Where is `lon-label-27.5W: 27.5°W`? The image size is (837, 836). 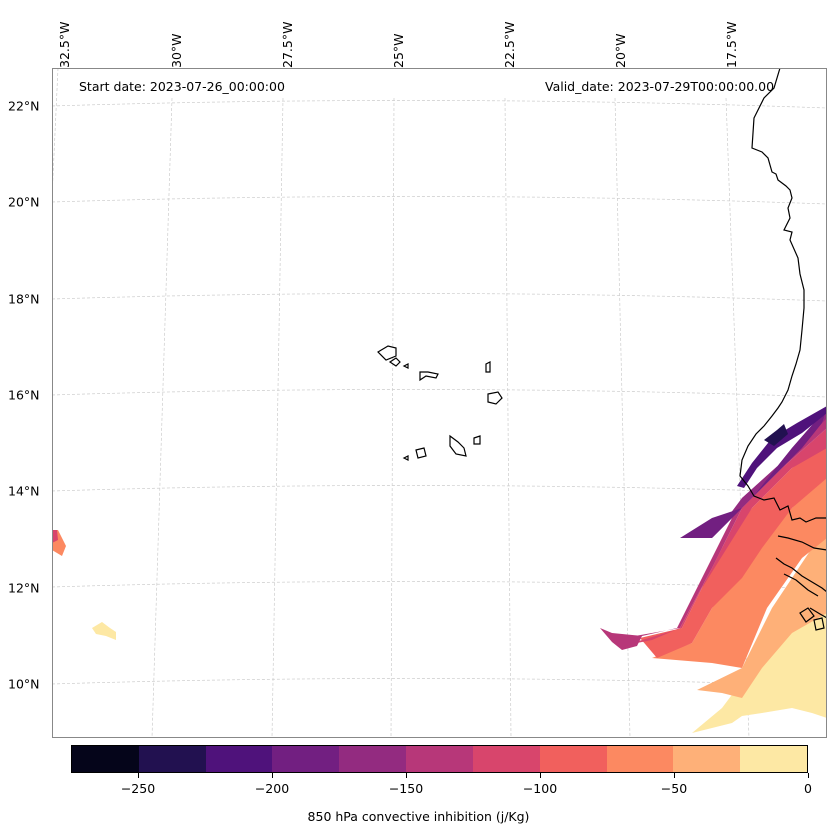
lon-label-27.5W: 27.5°W is located at coordinates (287, 44).